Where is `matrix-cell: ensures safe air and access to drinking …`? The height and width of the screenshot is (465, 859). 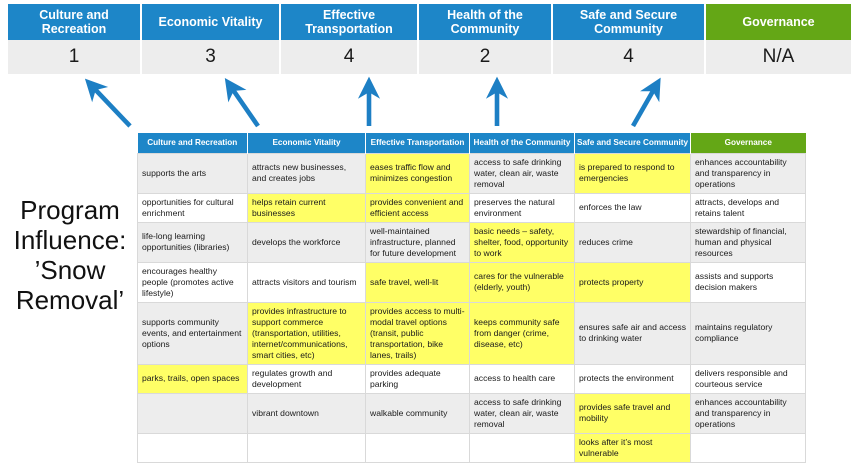
matrix-cell: ensures safe air and access to drinking … is located at coordinates (632, 333).